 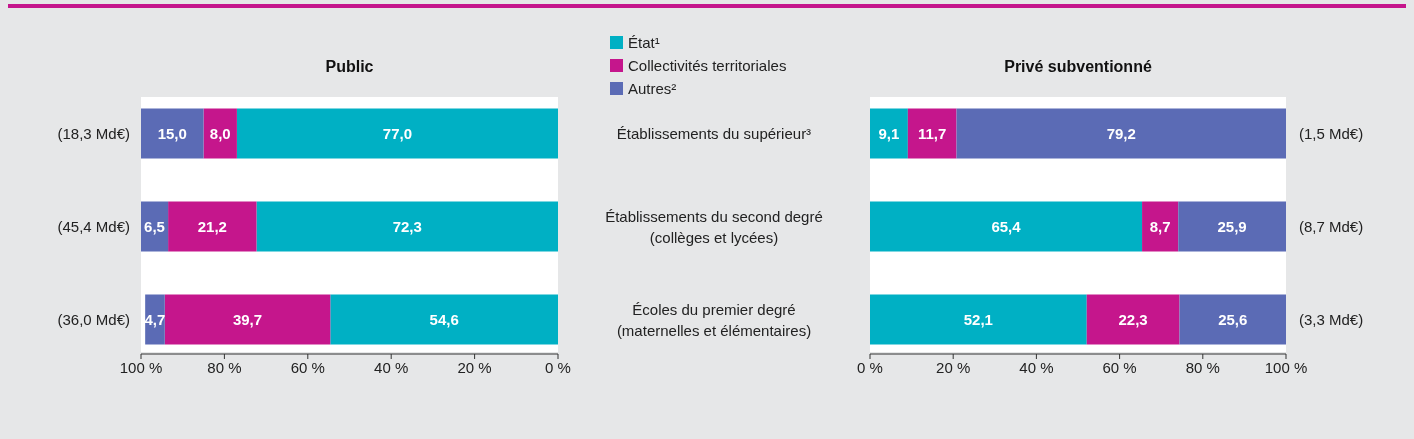 I want to click on data-label: 6,5, so click(x=154, y=226).